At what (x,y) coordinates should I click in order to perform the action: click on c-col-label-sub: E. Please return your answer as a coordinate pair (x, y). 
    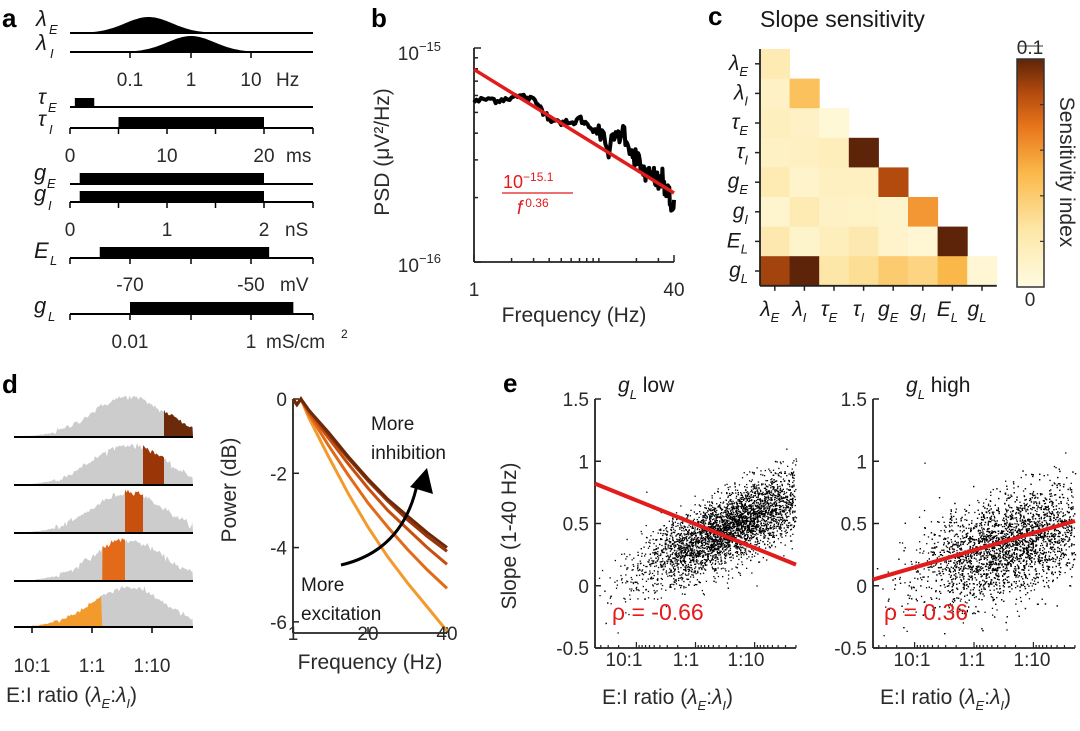
    Looking at the image, I should click on (894, 317).